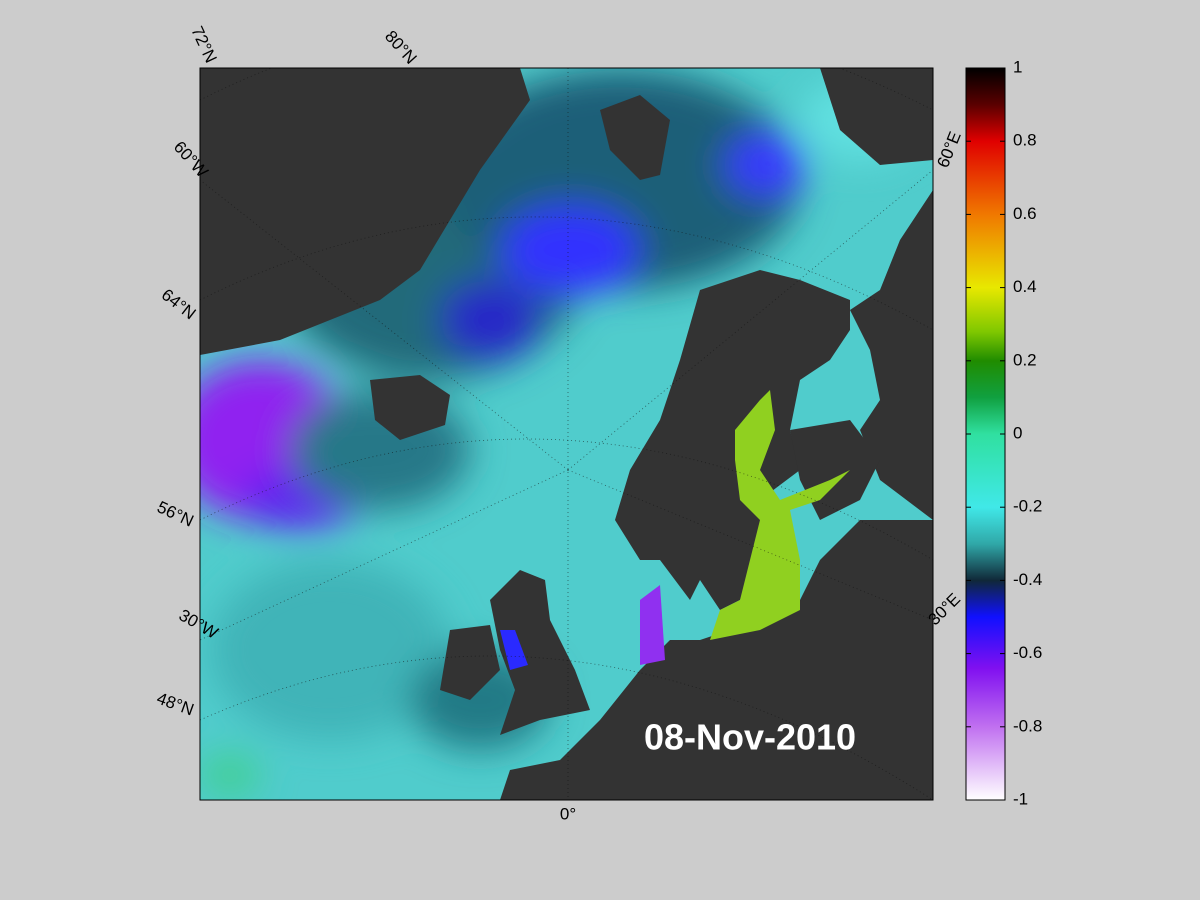 The height and width of the screenshot is (900, 1200). I want to click on great-britain, so click(540, 652).